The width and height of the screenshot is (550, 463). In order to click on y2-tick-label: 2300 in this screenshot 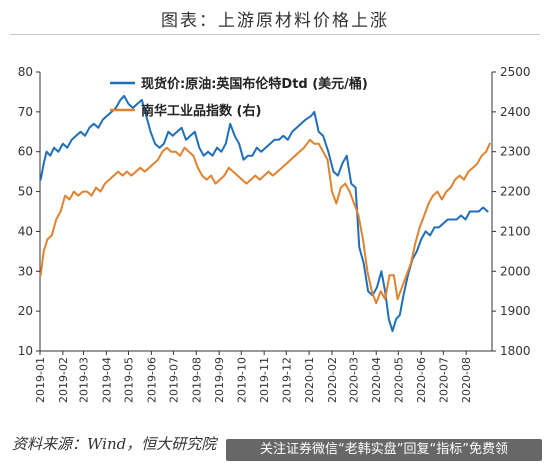, I will do `click(515, 152)`.